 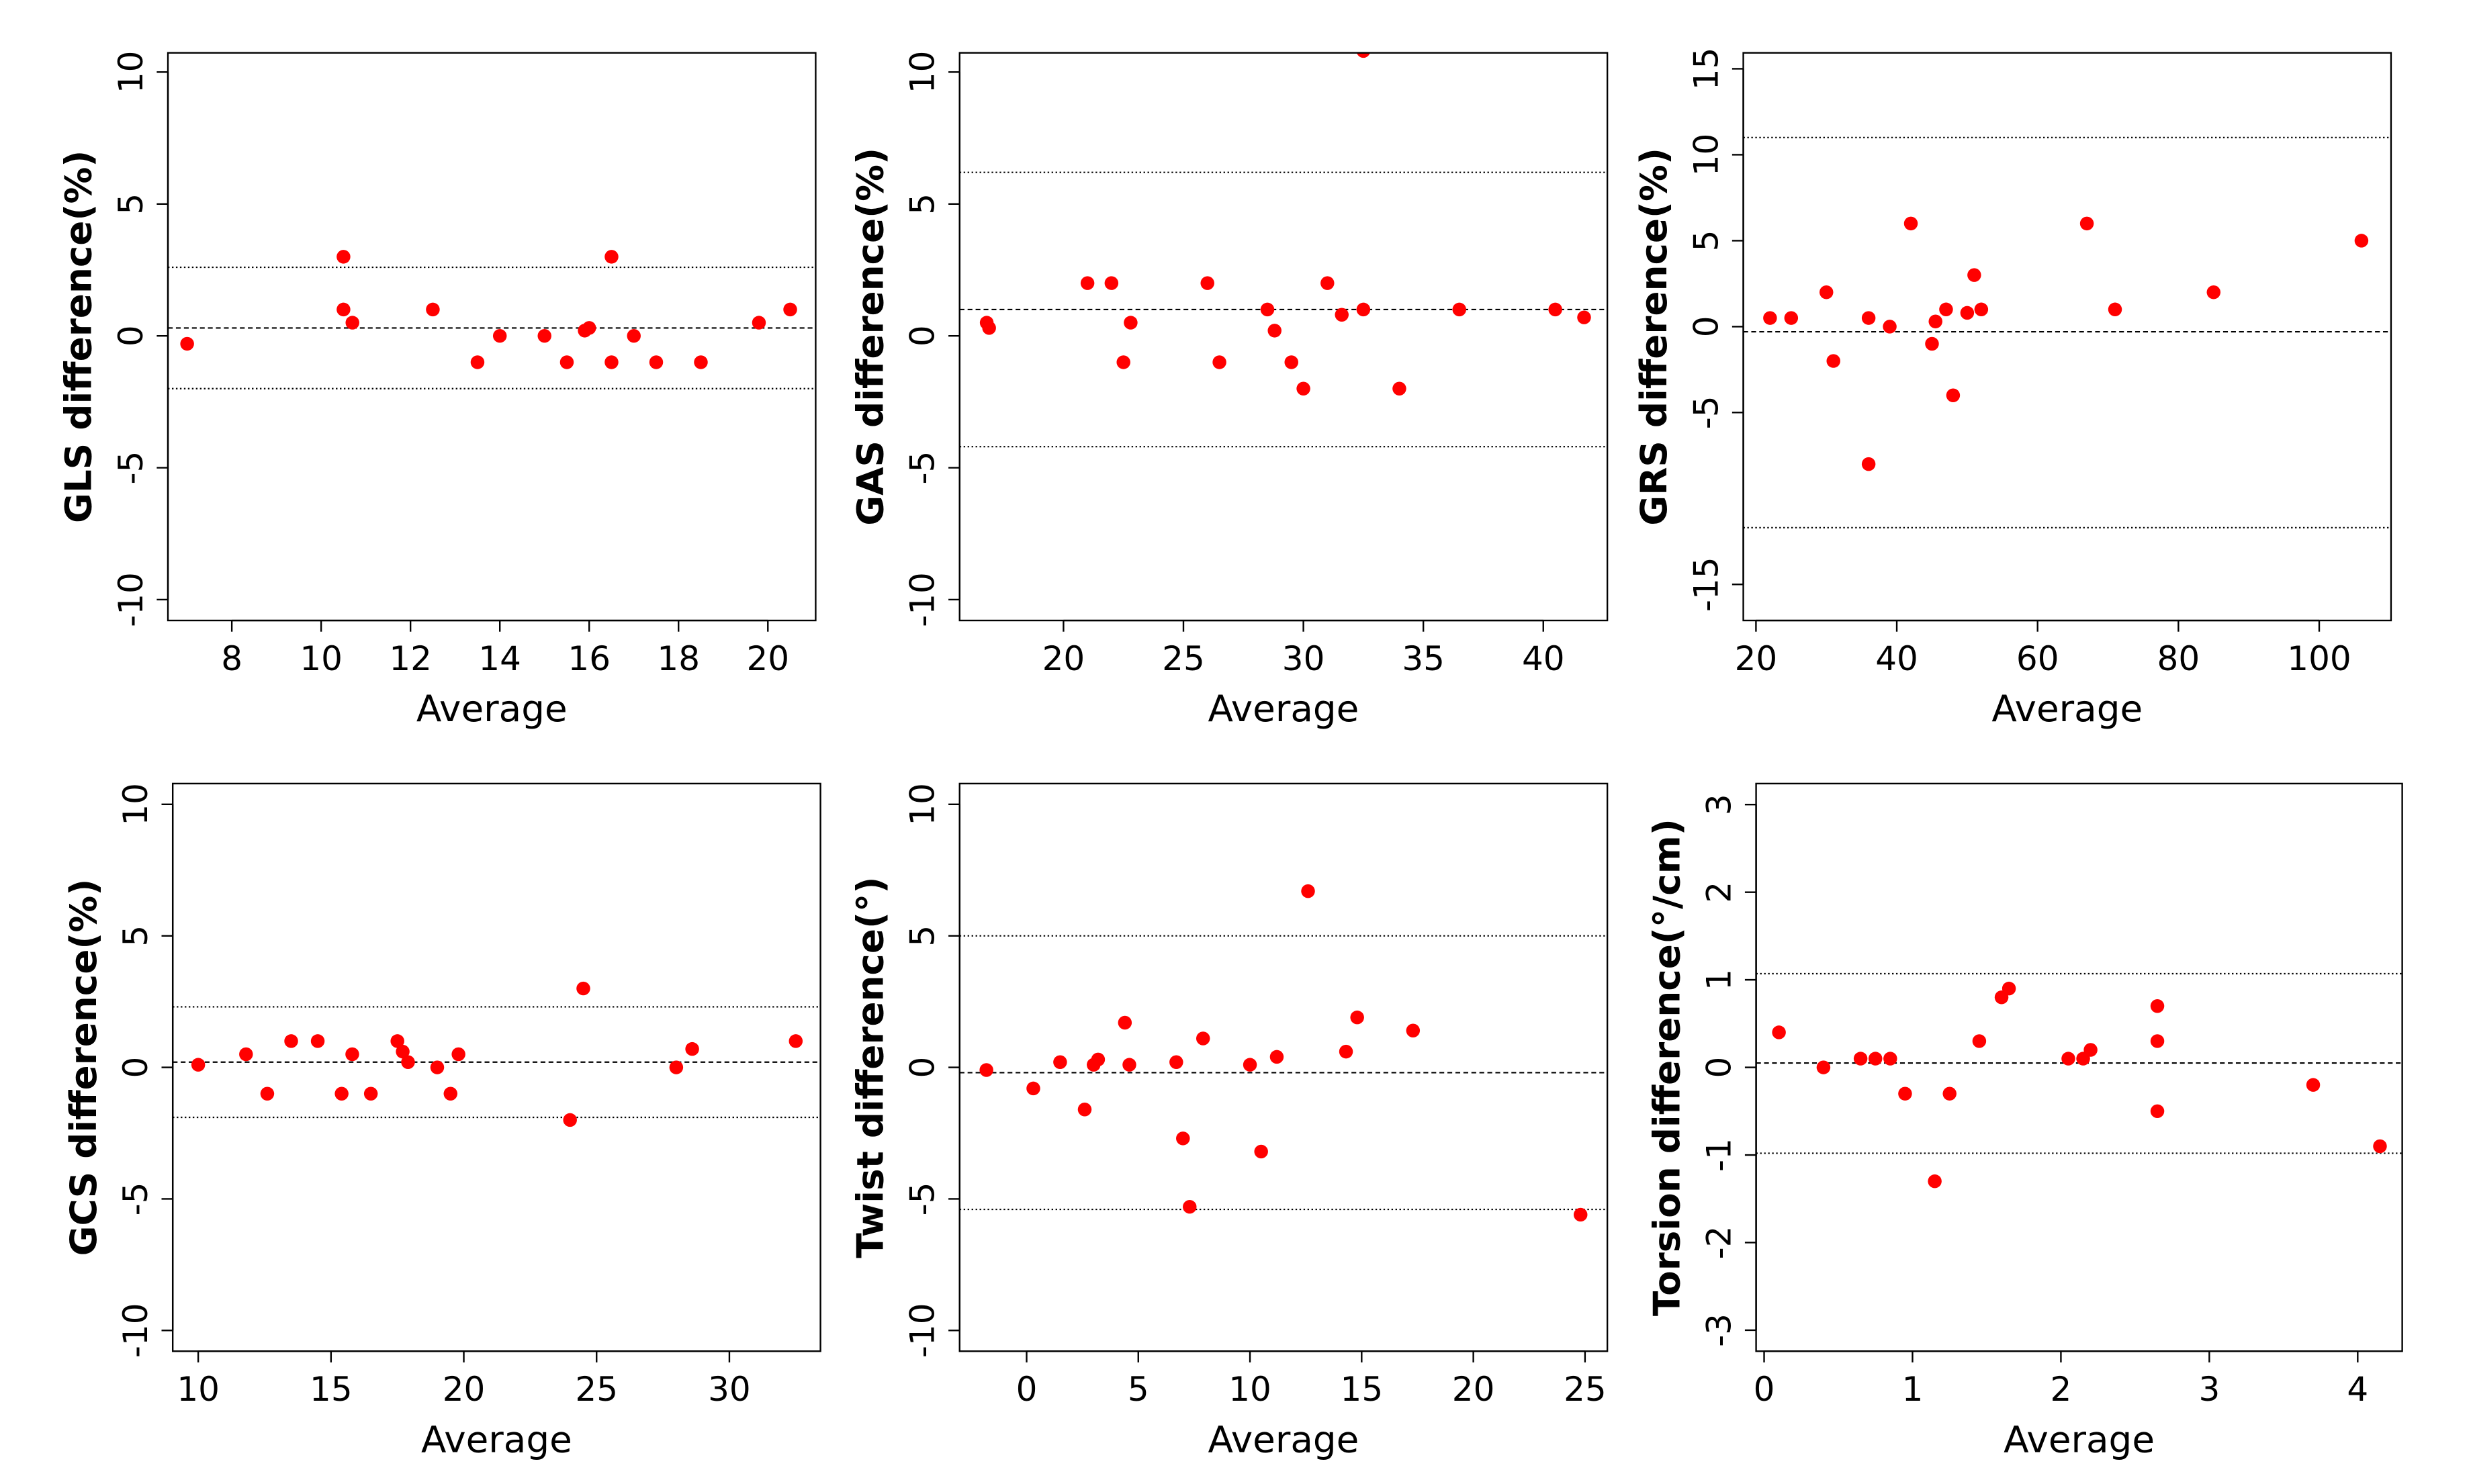 What do you see at coordinates (1543, 658) in the screenshot?
I see `x-tick-label: 40` at bounding box center [1543, 658].